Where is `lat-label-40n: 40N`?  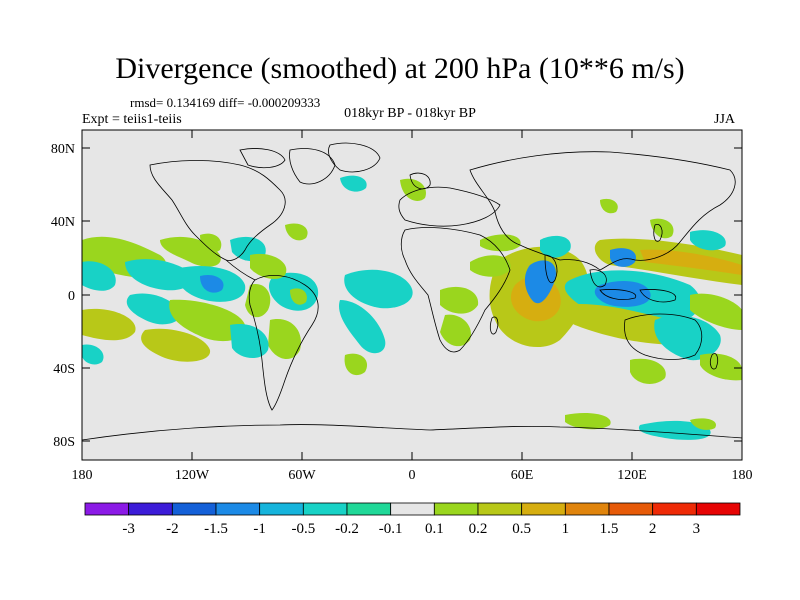 lat-label-40n: 40N is located at coordinates (63, 222).